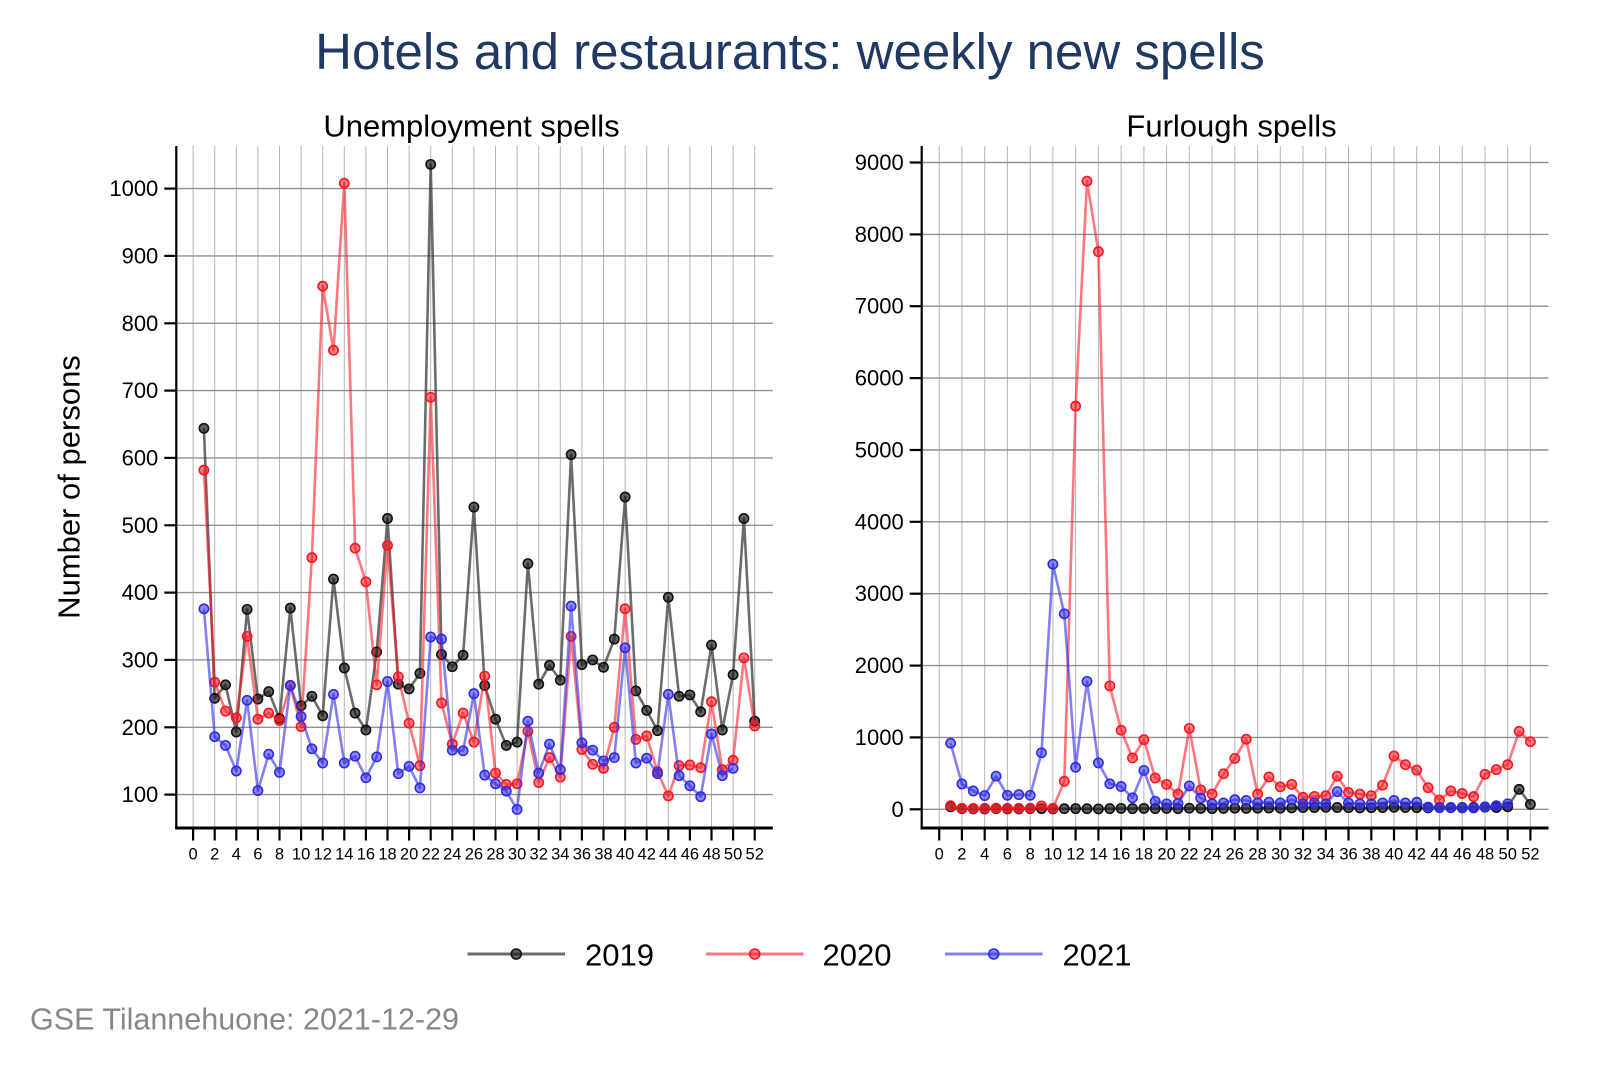  I want to click on svg-text: 4000, so click(879, 521).